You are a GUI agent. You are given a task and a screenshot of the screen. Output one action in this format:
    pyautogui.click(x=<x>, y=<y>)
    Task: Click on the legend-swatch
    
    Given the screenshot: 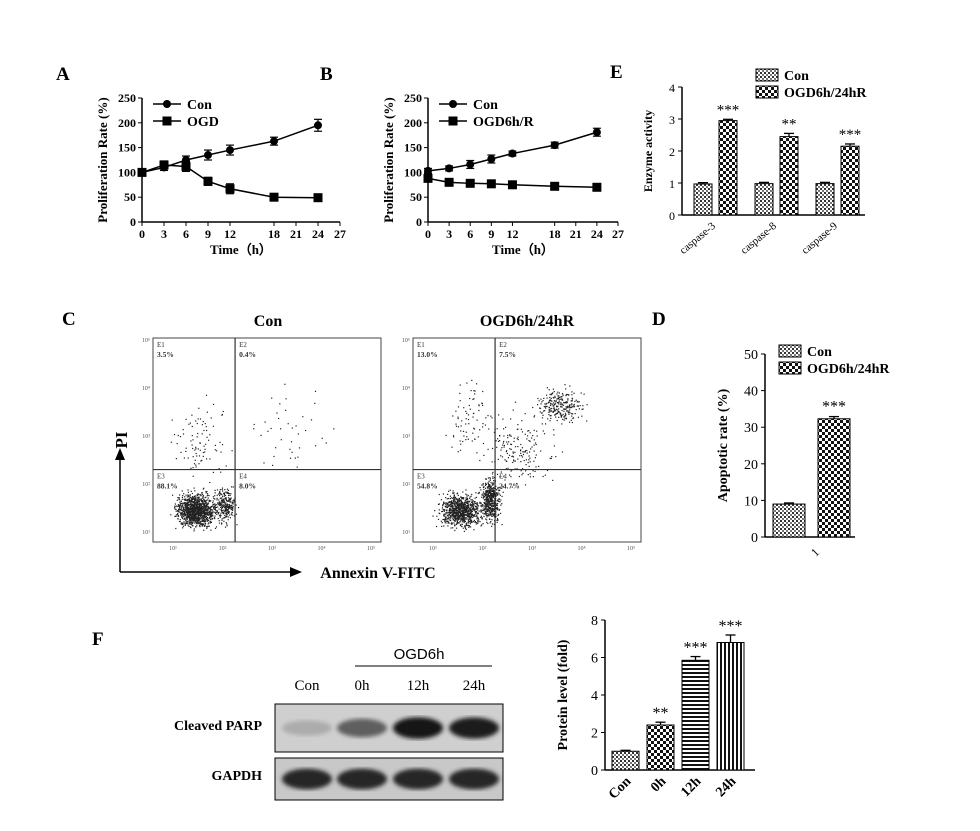 What is the action you would take?
    pyautogui.click(x=790, y=368)
    